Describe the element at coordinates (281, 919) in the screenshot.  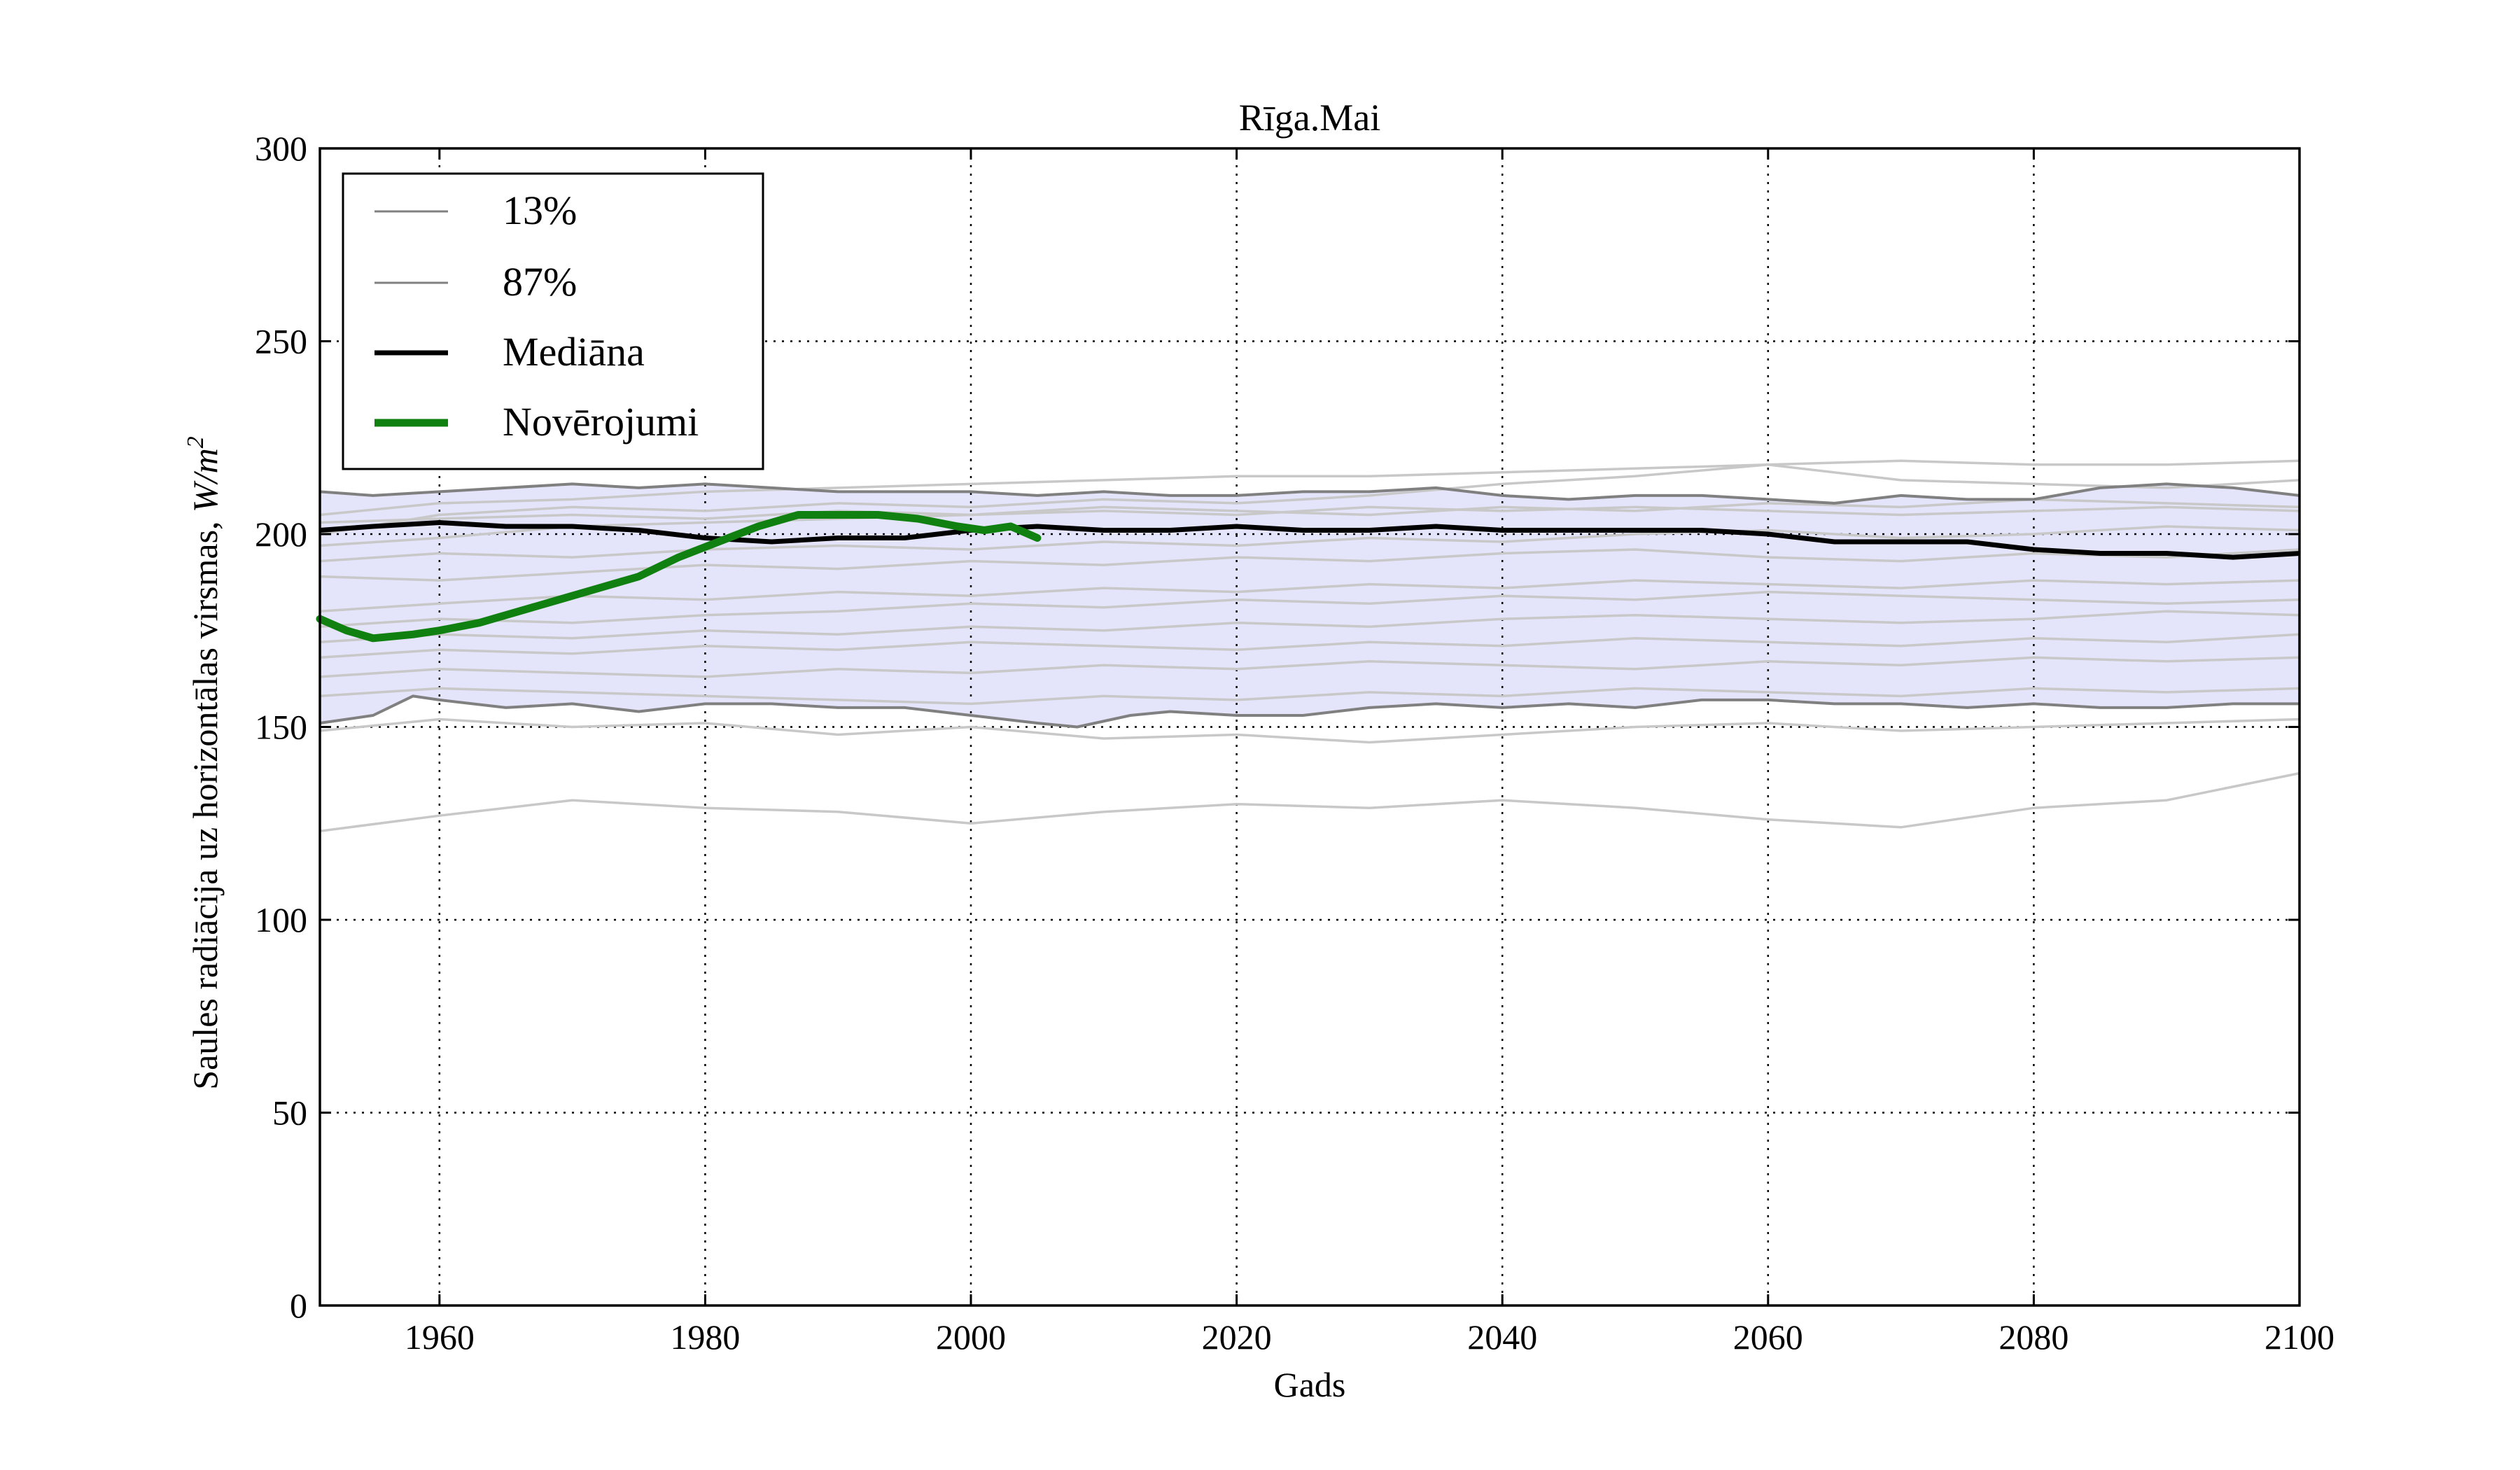
I see `y-tick-label: 100` at that location.